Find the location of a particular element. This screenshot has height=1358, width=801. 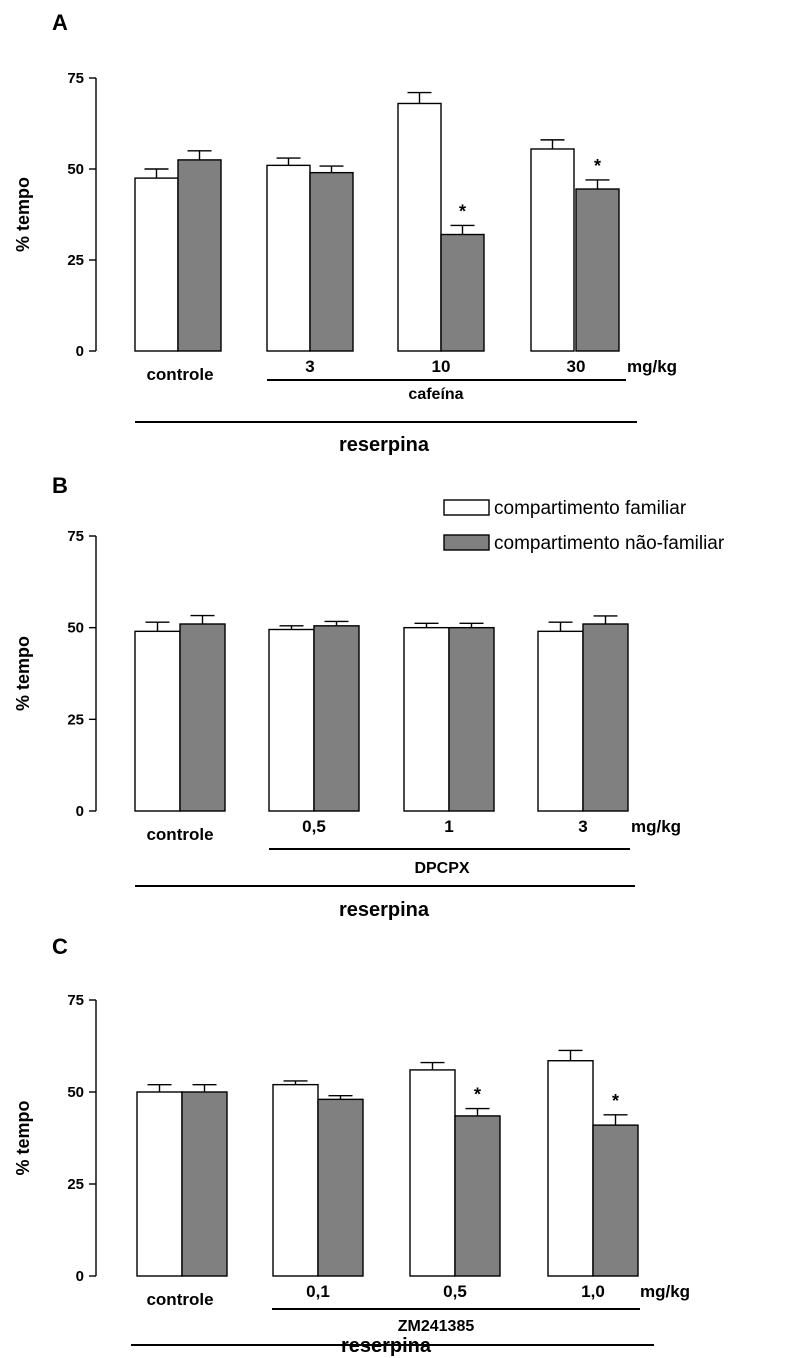

drug-label: ZM241385 is located at coordinates (436, 1326).